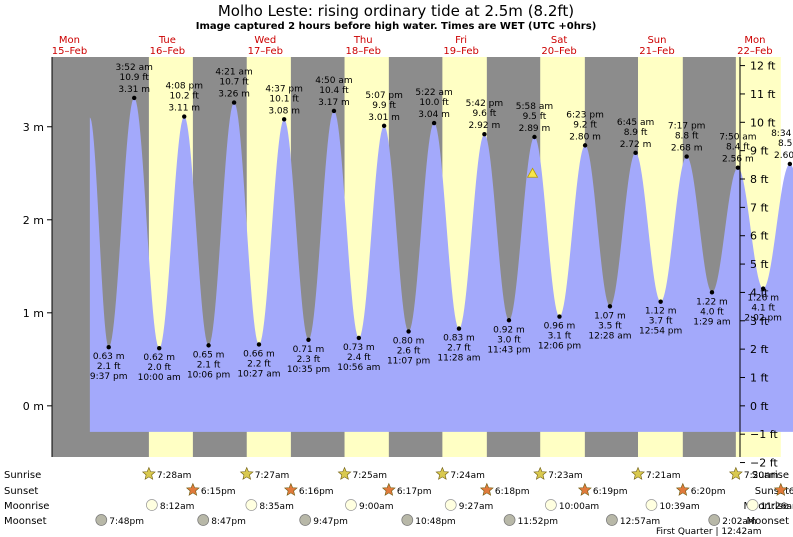 Image resolution: width=793 pixels, height=537 pixels. Describe the element at coordinates (759, 151) in the screenshot. I see `right-tick-label: 9 ft` at that location.